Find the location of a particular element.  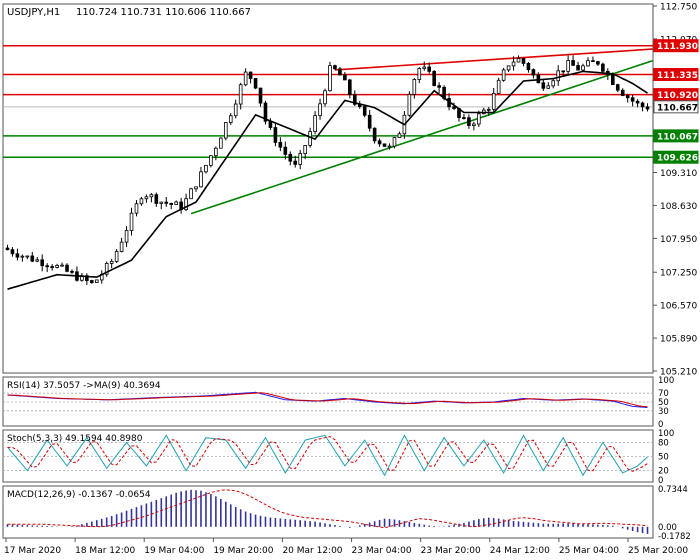

osc-tick-label: 50 is located at coordinates (663, 458).